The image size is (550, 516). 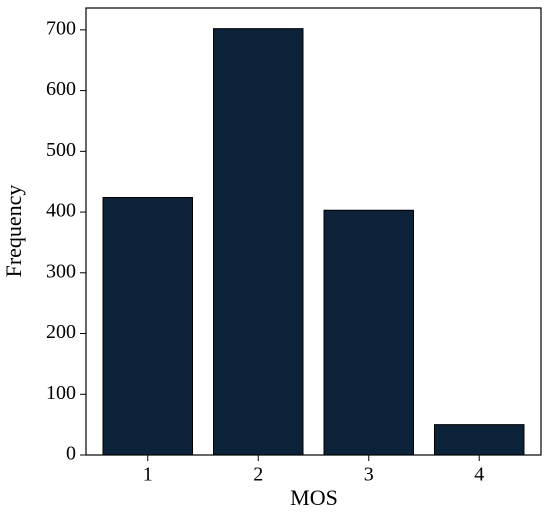 What do you see at coordinates (258, 475) in the screenshot?
I see `x-tick-label: 2` at bounding box center [258, 475].